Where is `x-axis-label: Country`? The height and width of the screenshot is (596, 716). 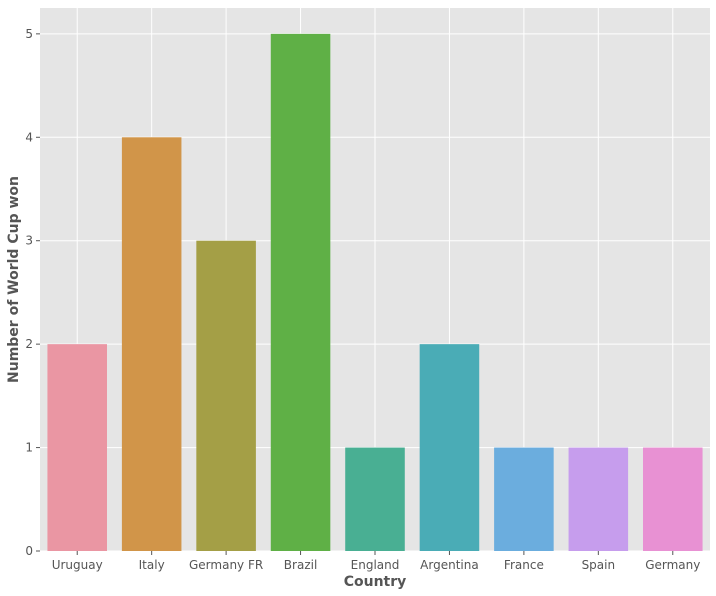 x-axis-label: Country is located at coordinates (375, 582).